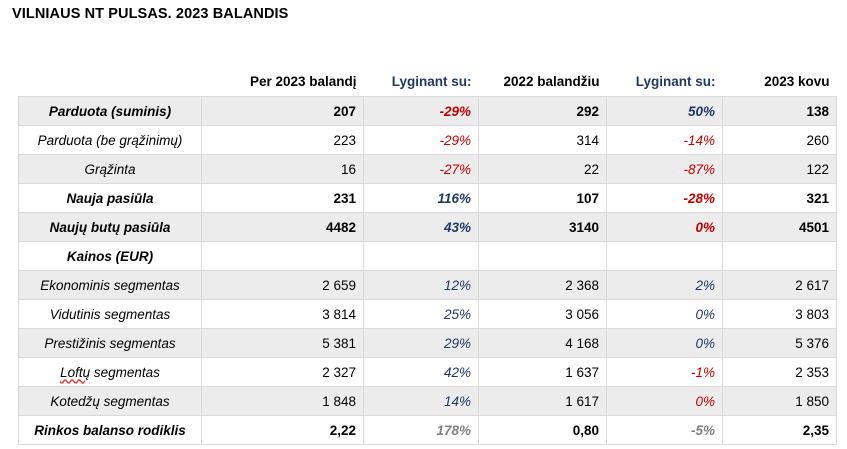  I want to click on table-row: Ekonominis segmentas 2 659 12% 2 368 2% 2 617, so click(427, 285).